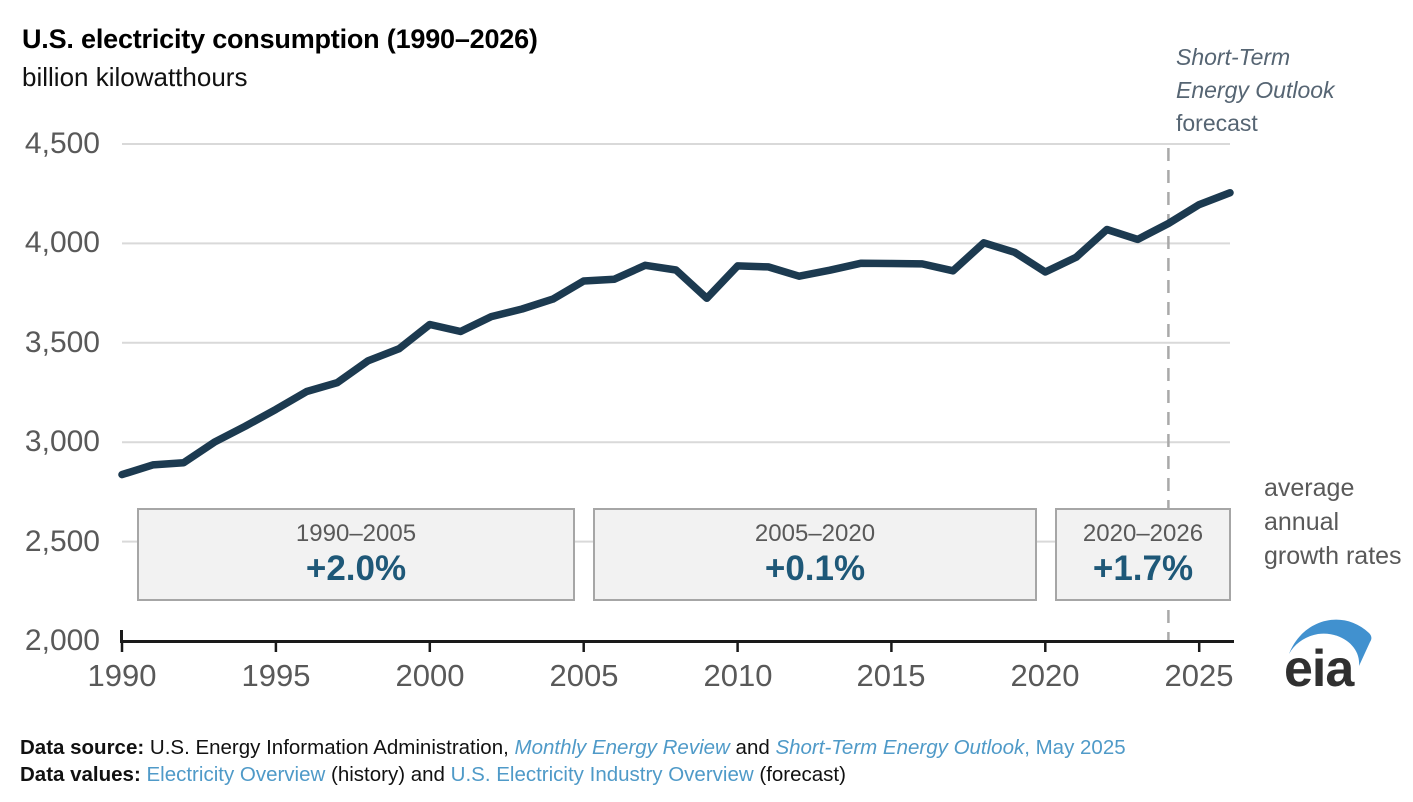 This screenshot has width=1413, height=802. What do you see at coordinates (332, 747) in the screenshot?
I see `footer-source-text: U.S. Energy Information Administration,` at bounding box center [332, 747].